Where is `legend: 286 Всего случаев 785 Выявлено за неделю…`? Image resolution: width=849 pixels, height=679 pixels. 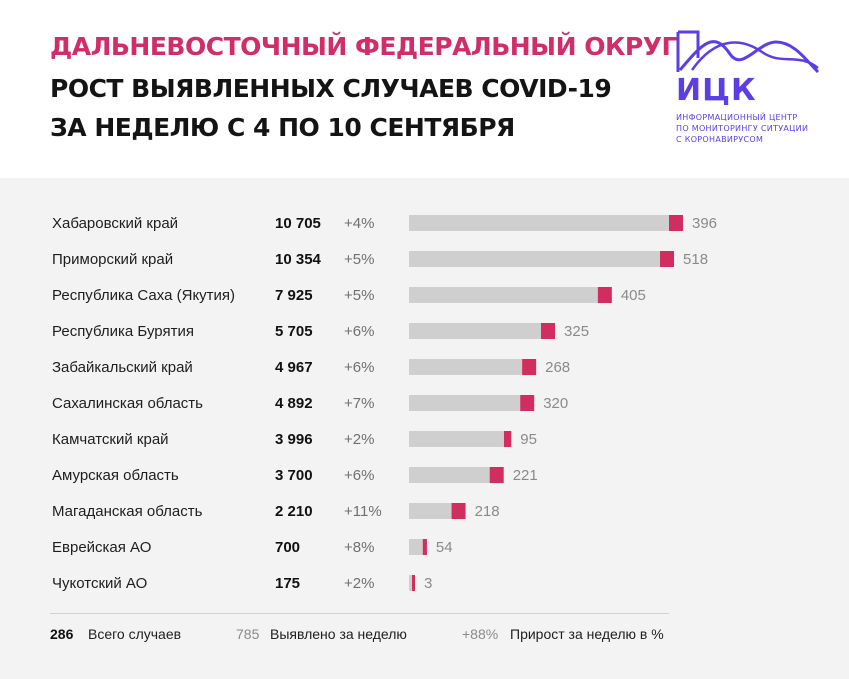
legend: 286 Всего случаев 785 Выявлено за неделю… is located at coordinates (424, 637).